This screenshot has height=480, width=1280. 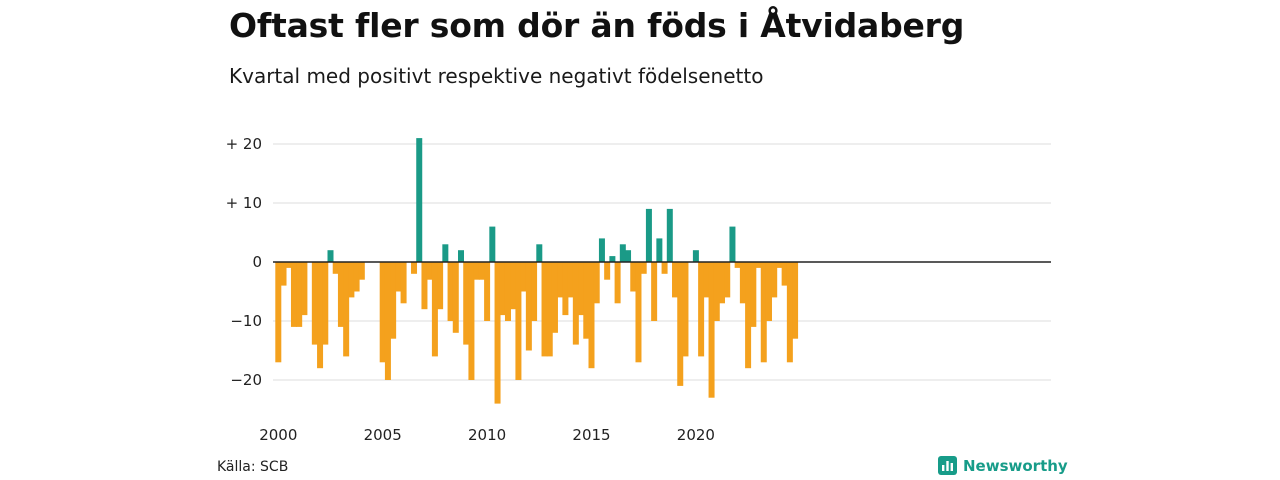 What do you see at coordinates (246, 380) in the screenshot?
I see `y-tick-label: −20` at bounding box center [246, 380].